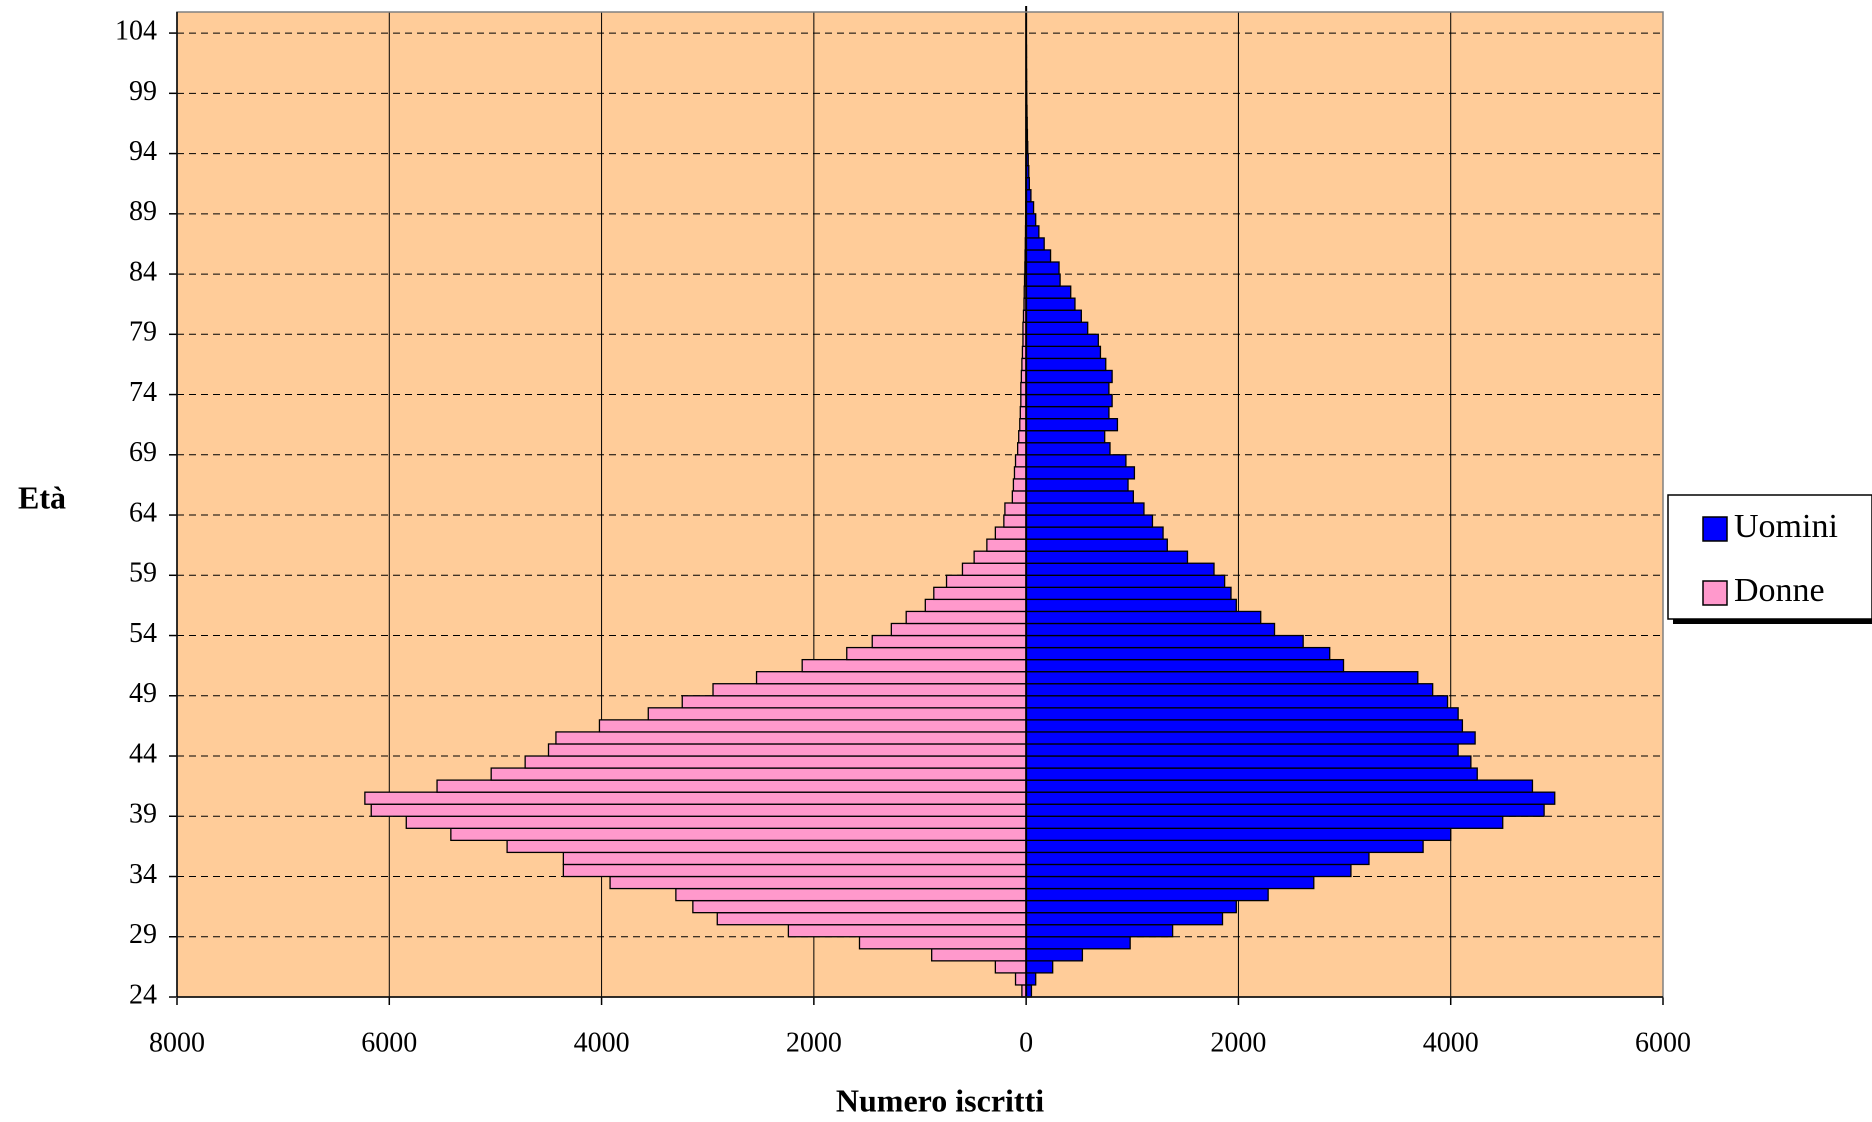 This screenshot has width=1872, height=1122. Describe the element at coordinates (1715, 529) in the screenshot. I see `legend-swatch` at that location.